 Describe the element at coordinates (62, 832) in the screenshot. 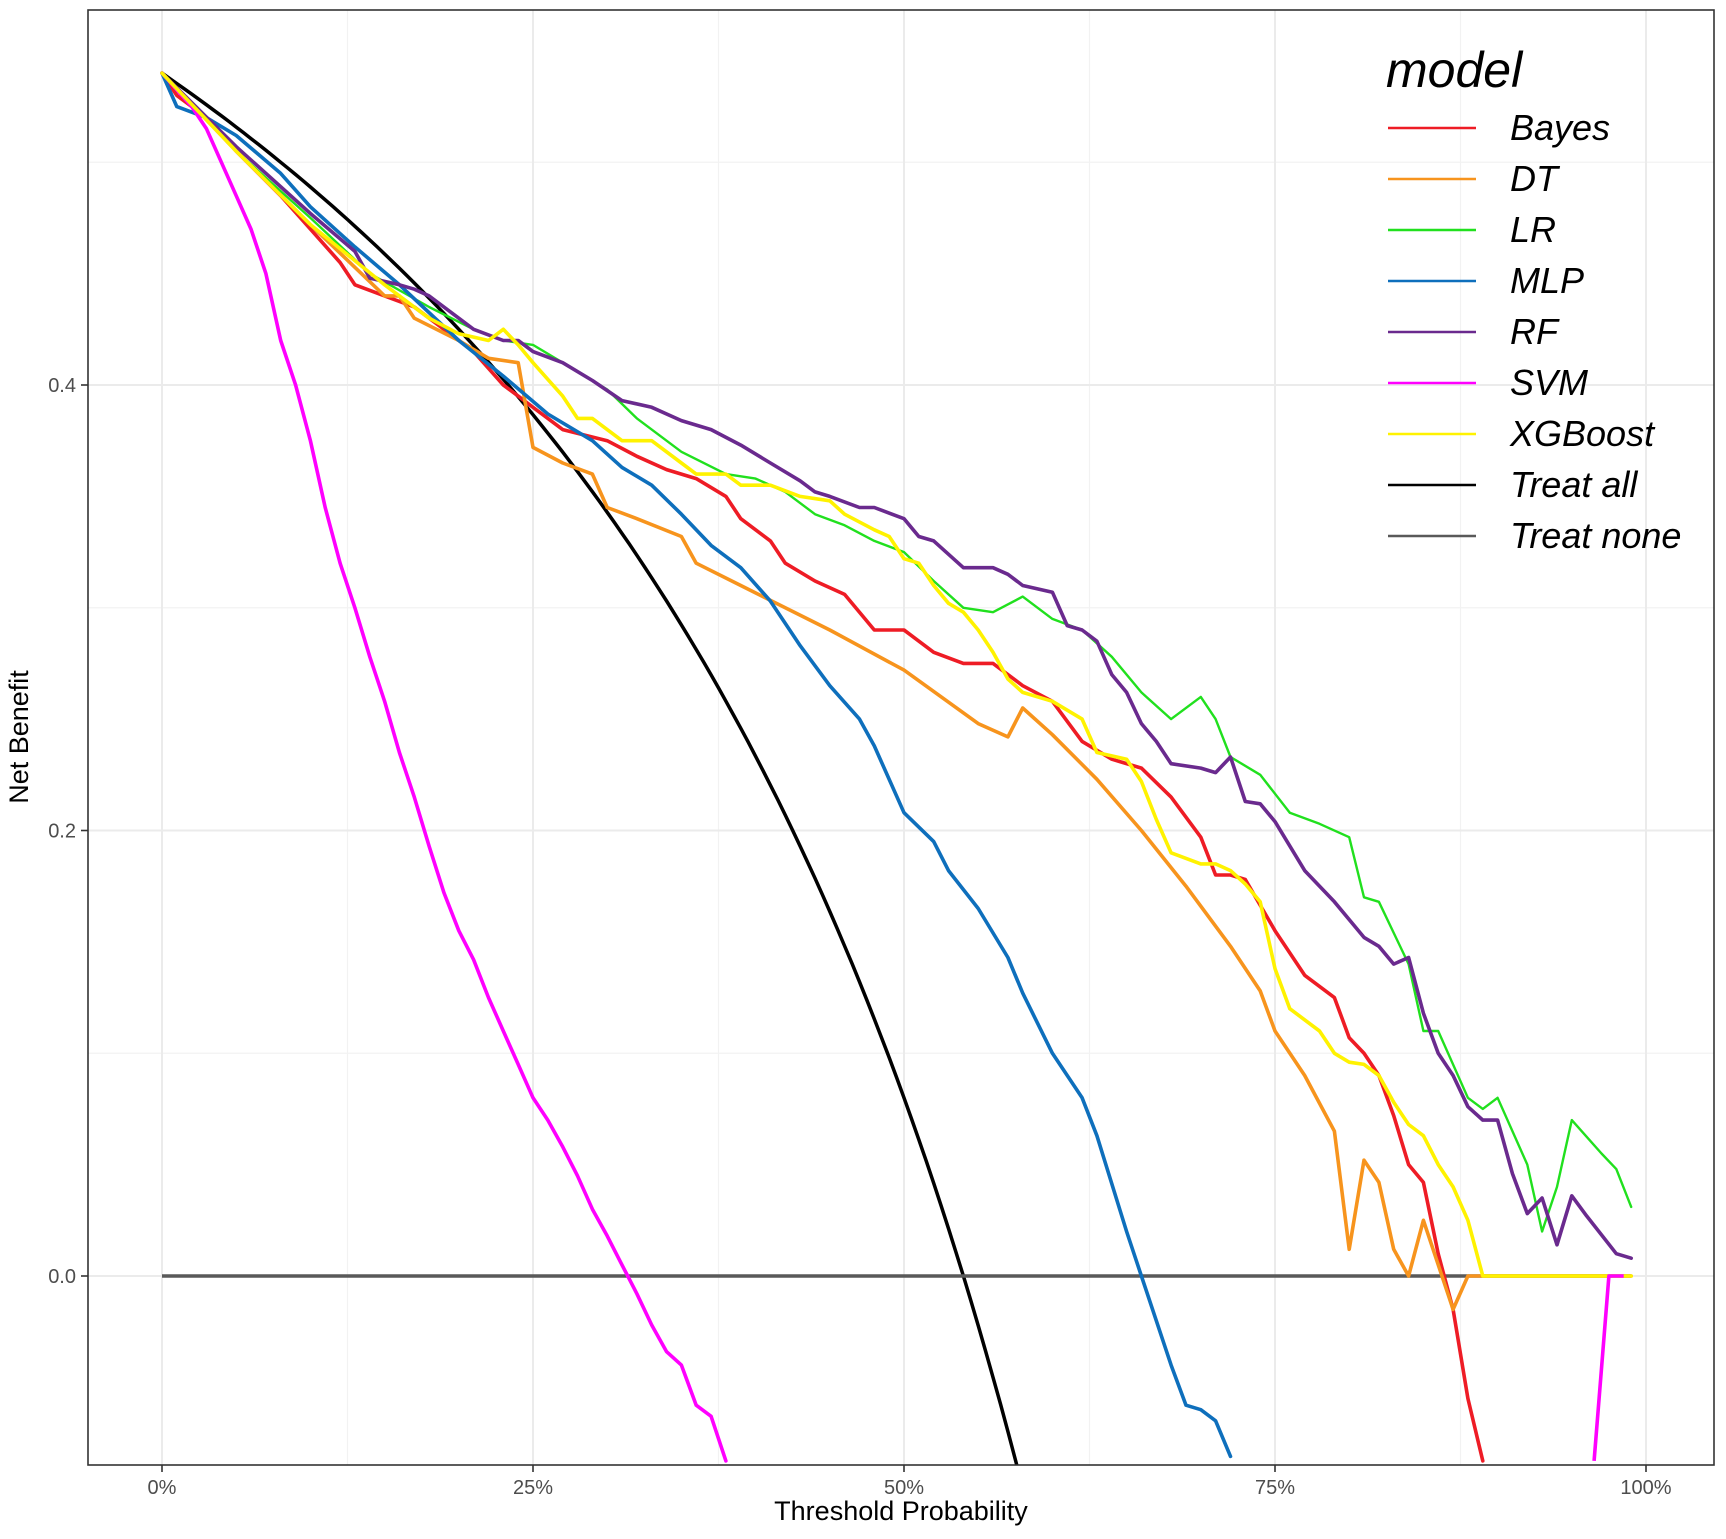

I see `y-tick-label: 0.2` at that location.